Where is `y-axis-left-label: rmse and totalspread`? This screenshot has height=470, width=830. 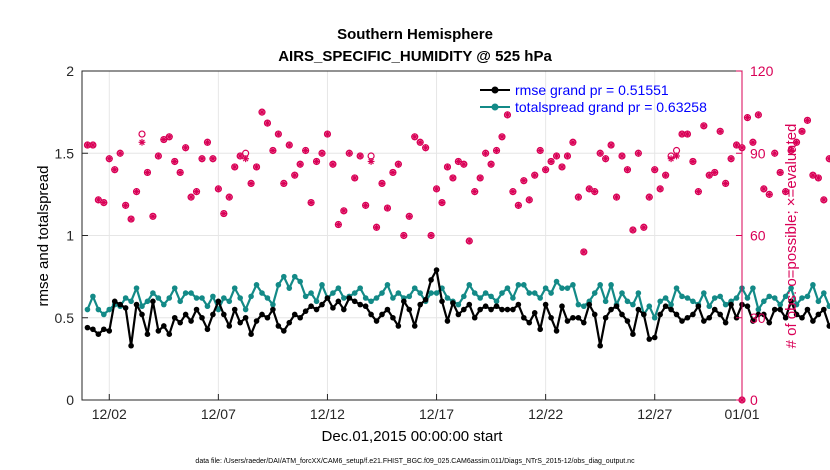
y-axis-left-label: rmse and totalspread is located at coordinates (43, 236).